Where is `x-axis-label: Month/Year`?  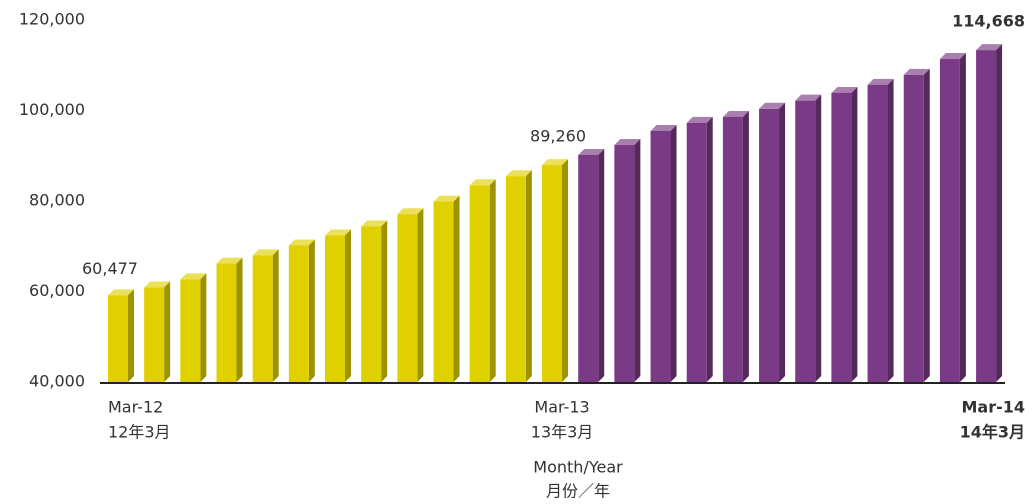
x-axis-label: Month/Year is located at coordinates (578, 467).